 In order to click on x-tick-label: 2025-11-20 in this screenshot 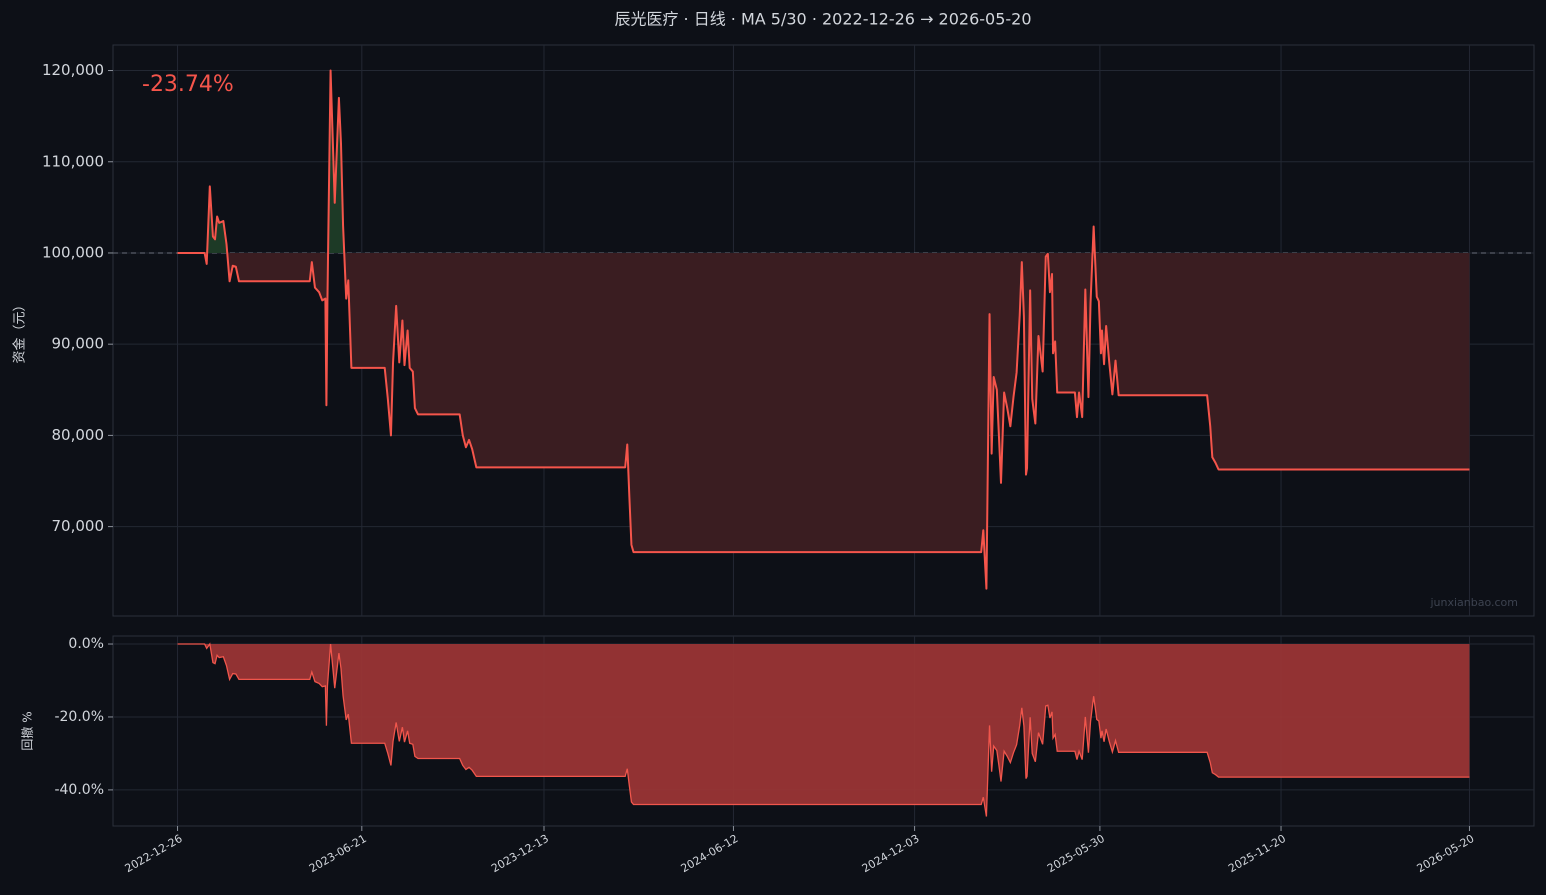, I will do `click(1257, 853)`.